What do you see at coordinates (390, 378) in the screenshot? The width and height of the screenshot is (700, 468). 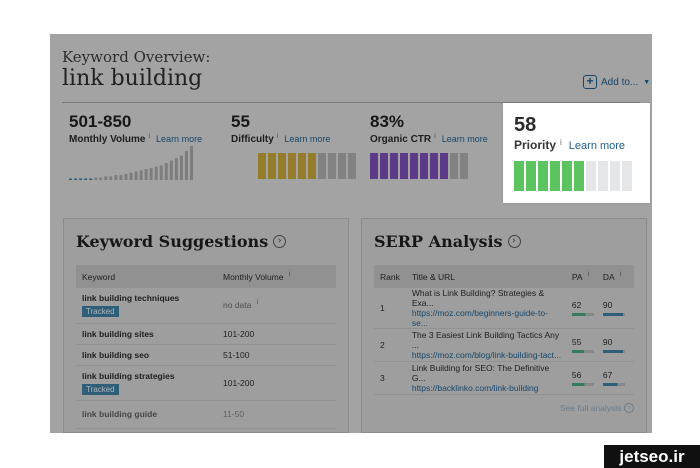 I see `serp-rank: 3` at bounding box center [390, 378].